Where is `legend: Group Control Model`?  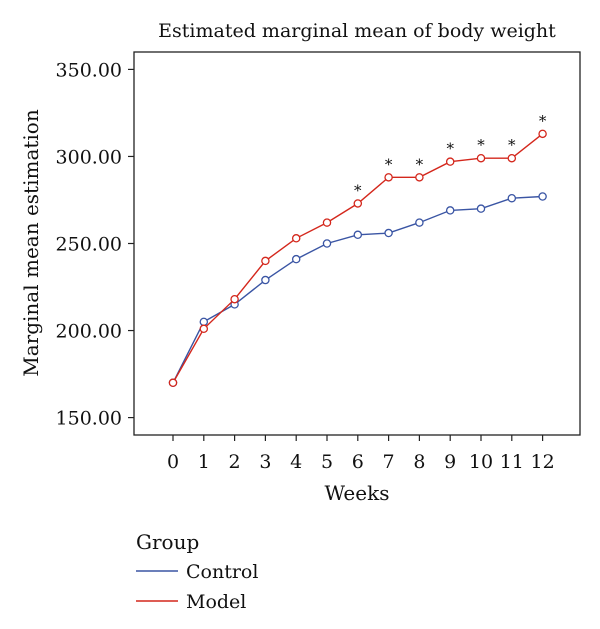 legend: Group Control Model is located at coordinates (197, 571).